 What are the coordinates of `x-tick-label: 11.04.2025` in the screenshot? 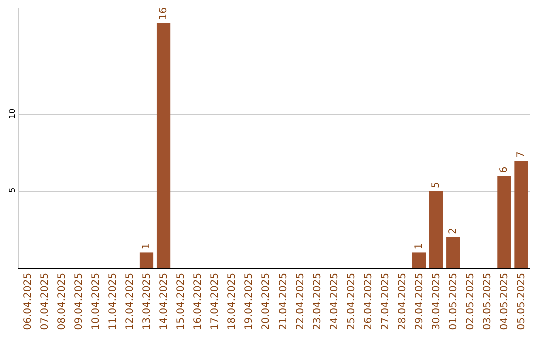 It's located at (113, 301).